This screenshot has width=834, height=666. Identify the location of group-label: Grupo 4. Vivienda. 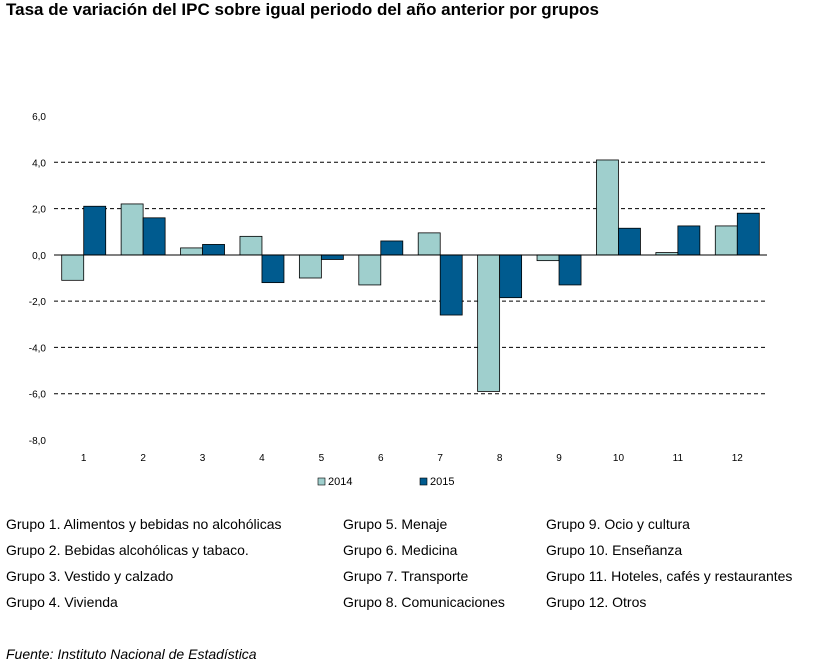
(62, 602).